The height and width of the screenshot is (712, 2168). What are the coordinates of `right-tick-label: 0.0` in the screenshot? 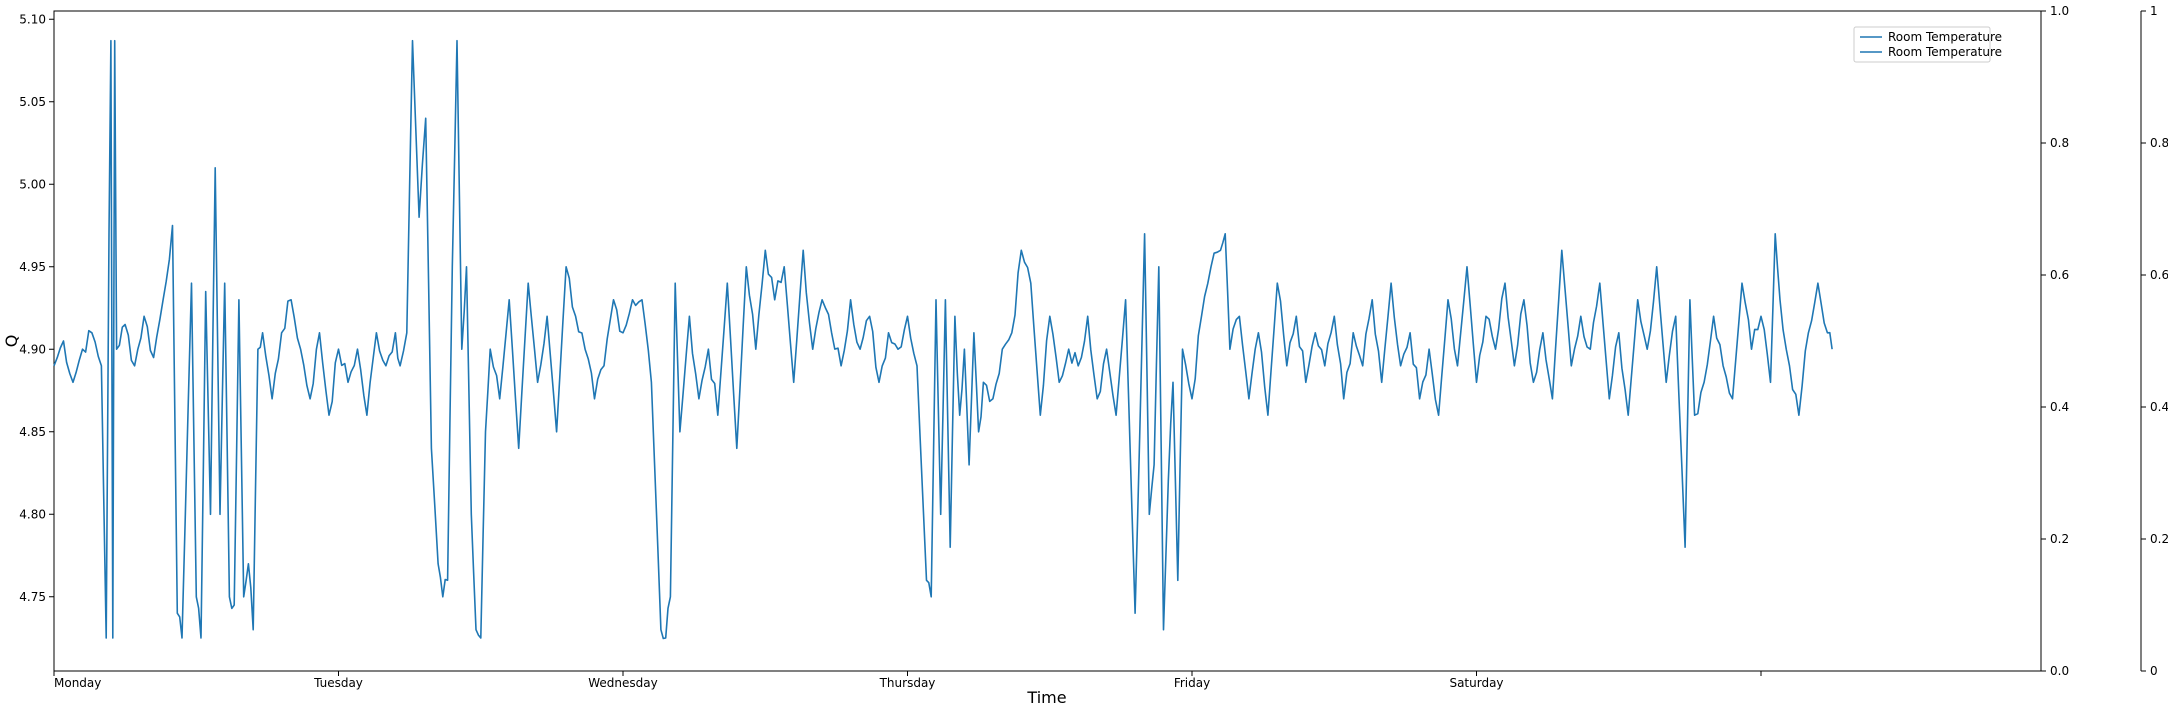 It's located at (2059, 671).